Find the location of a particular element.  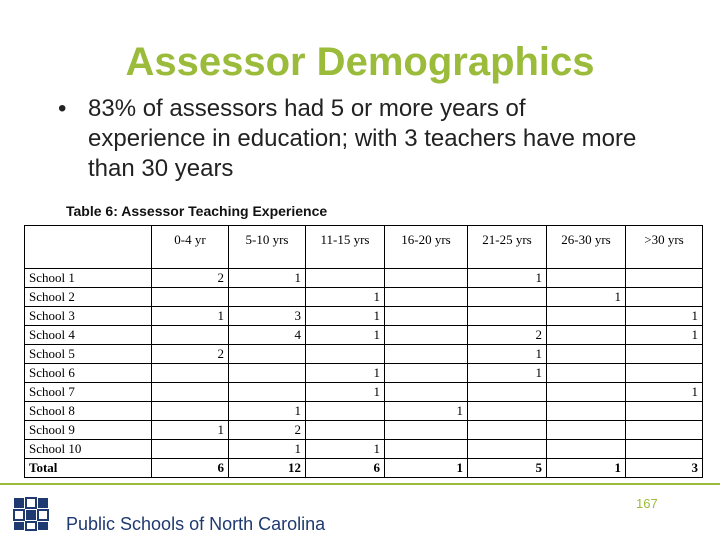

school-label: School 10 is located at coordinates (88, 449).